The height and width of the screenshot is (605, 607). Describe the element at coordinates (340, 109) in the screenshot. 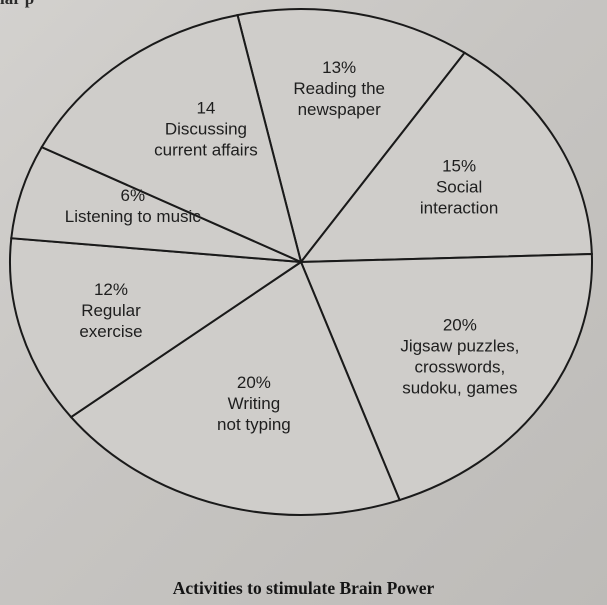

I see `slice-category-label: newspaper` at that location.